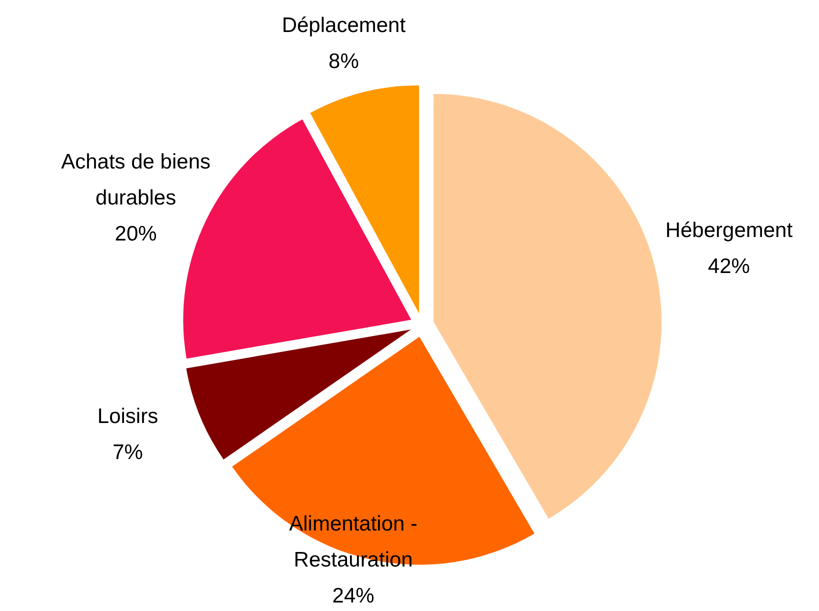  Describe the element at coordinates (344, 25) in the screenshot. I see `slice-label: Déplacement` at that location.